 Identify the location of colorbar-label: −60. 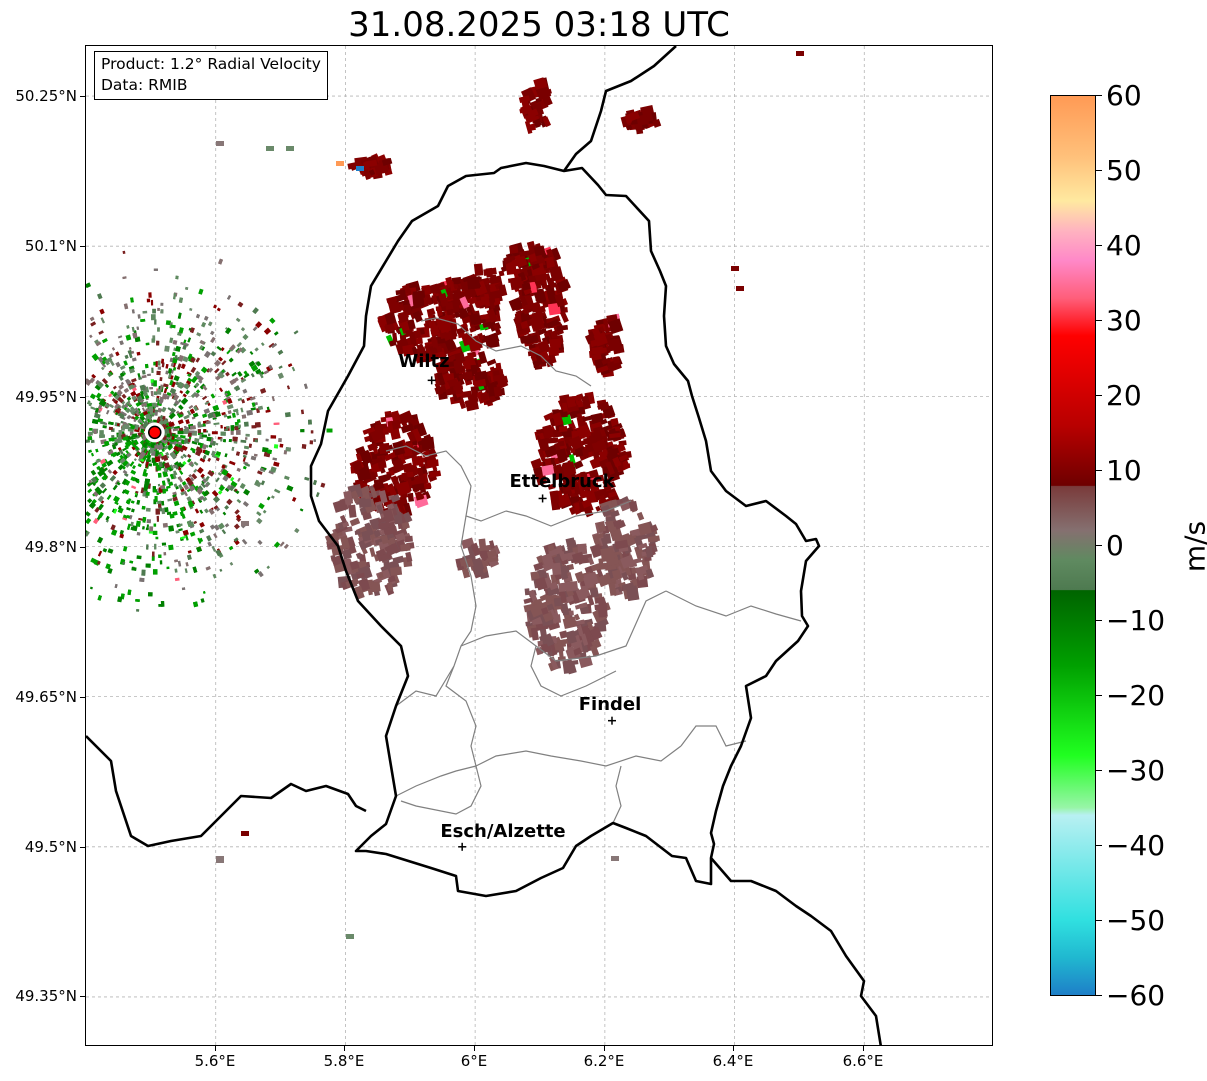
(1136, 995).